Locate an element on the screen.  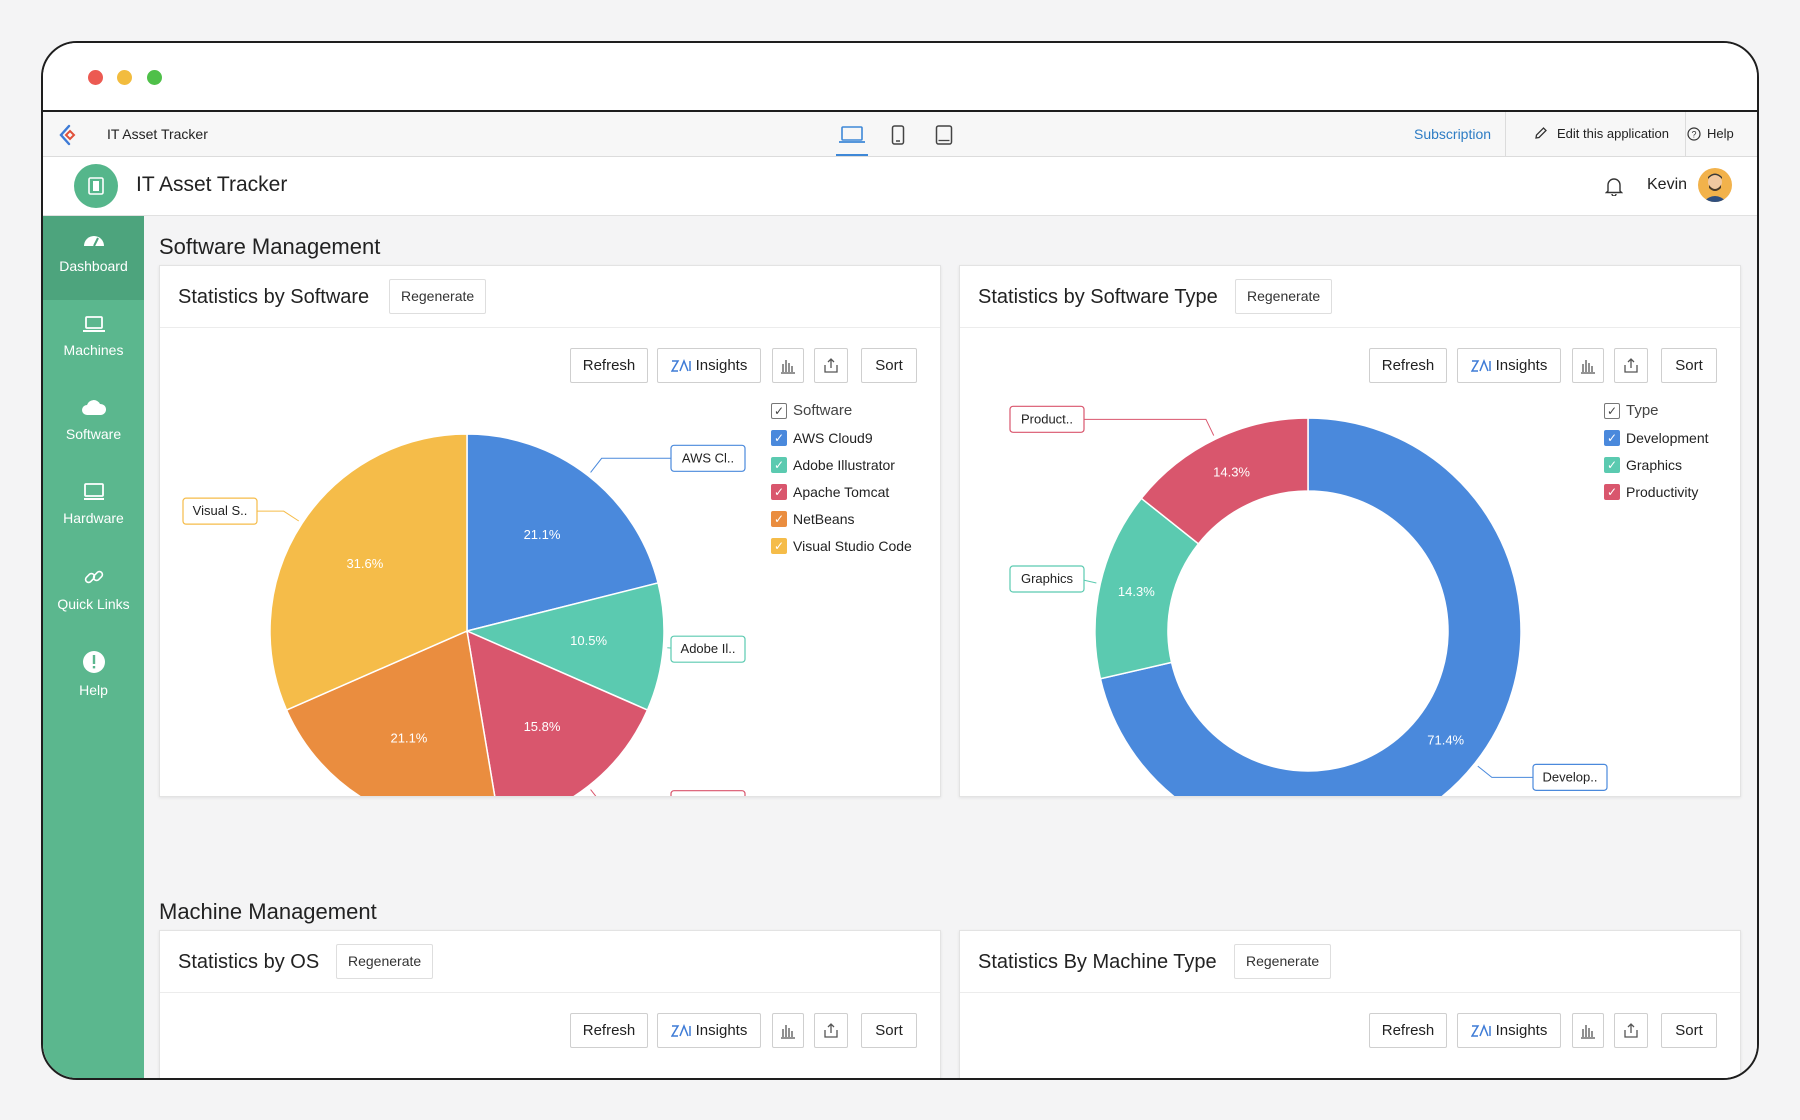
section-title-machine: Machine Management is located at coordinates (268, 911).